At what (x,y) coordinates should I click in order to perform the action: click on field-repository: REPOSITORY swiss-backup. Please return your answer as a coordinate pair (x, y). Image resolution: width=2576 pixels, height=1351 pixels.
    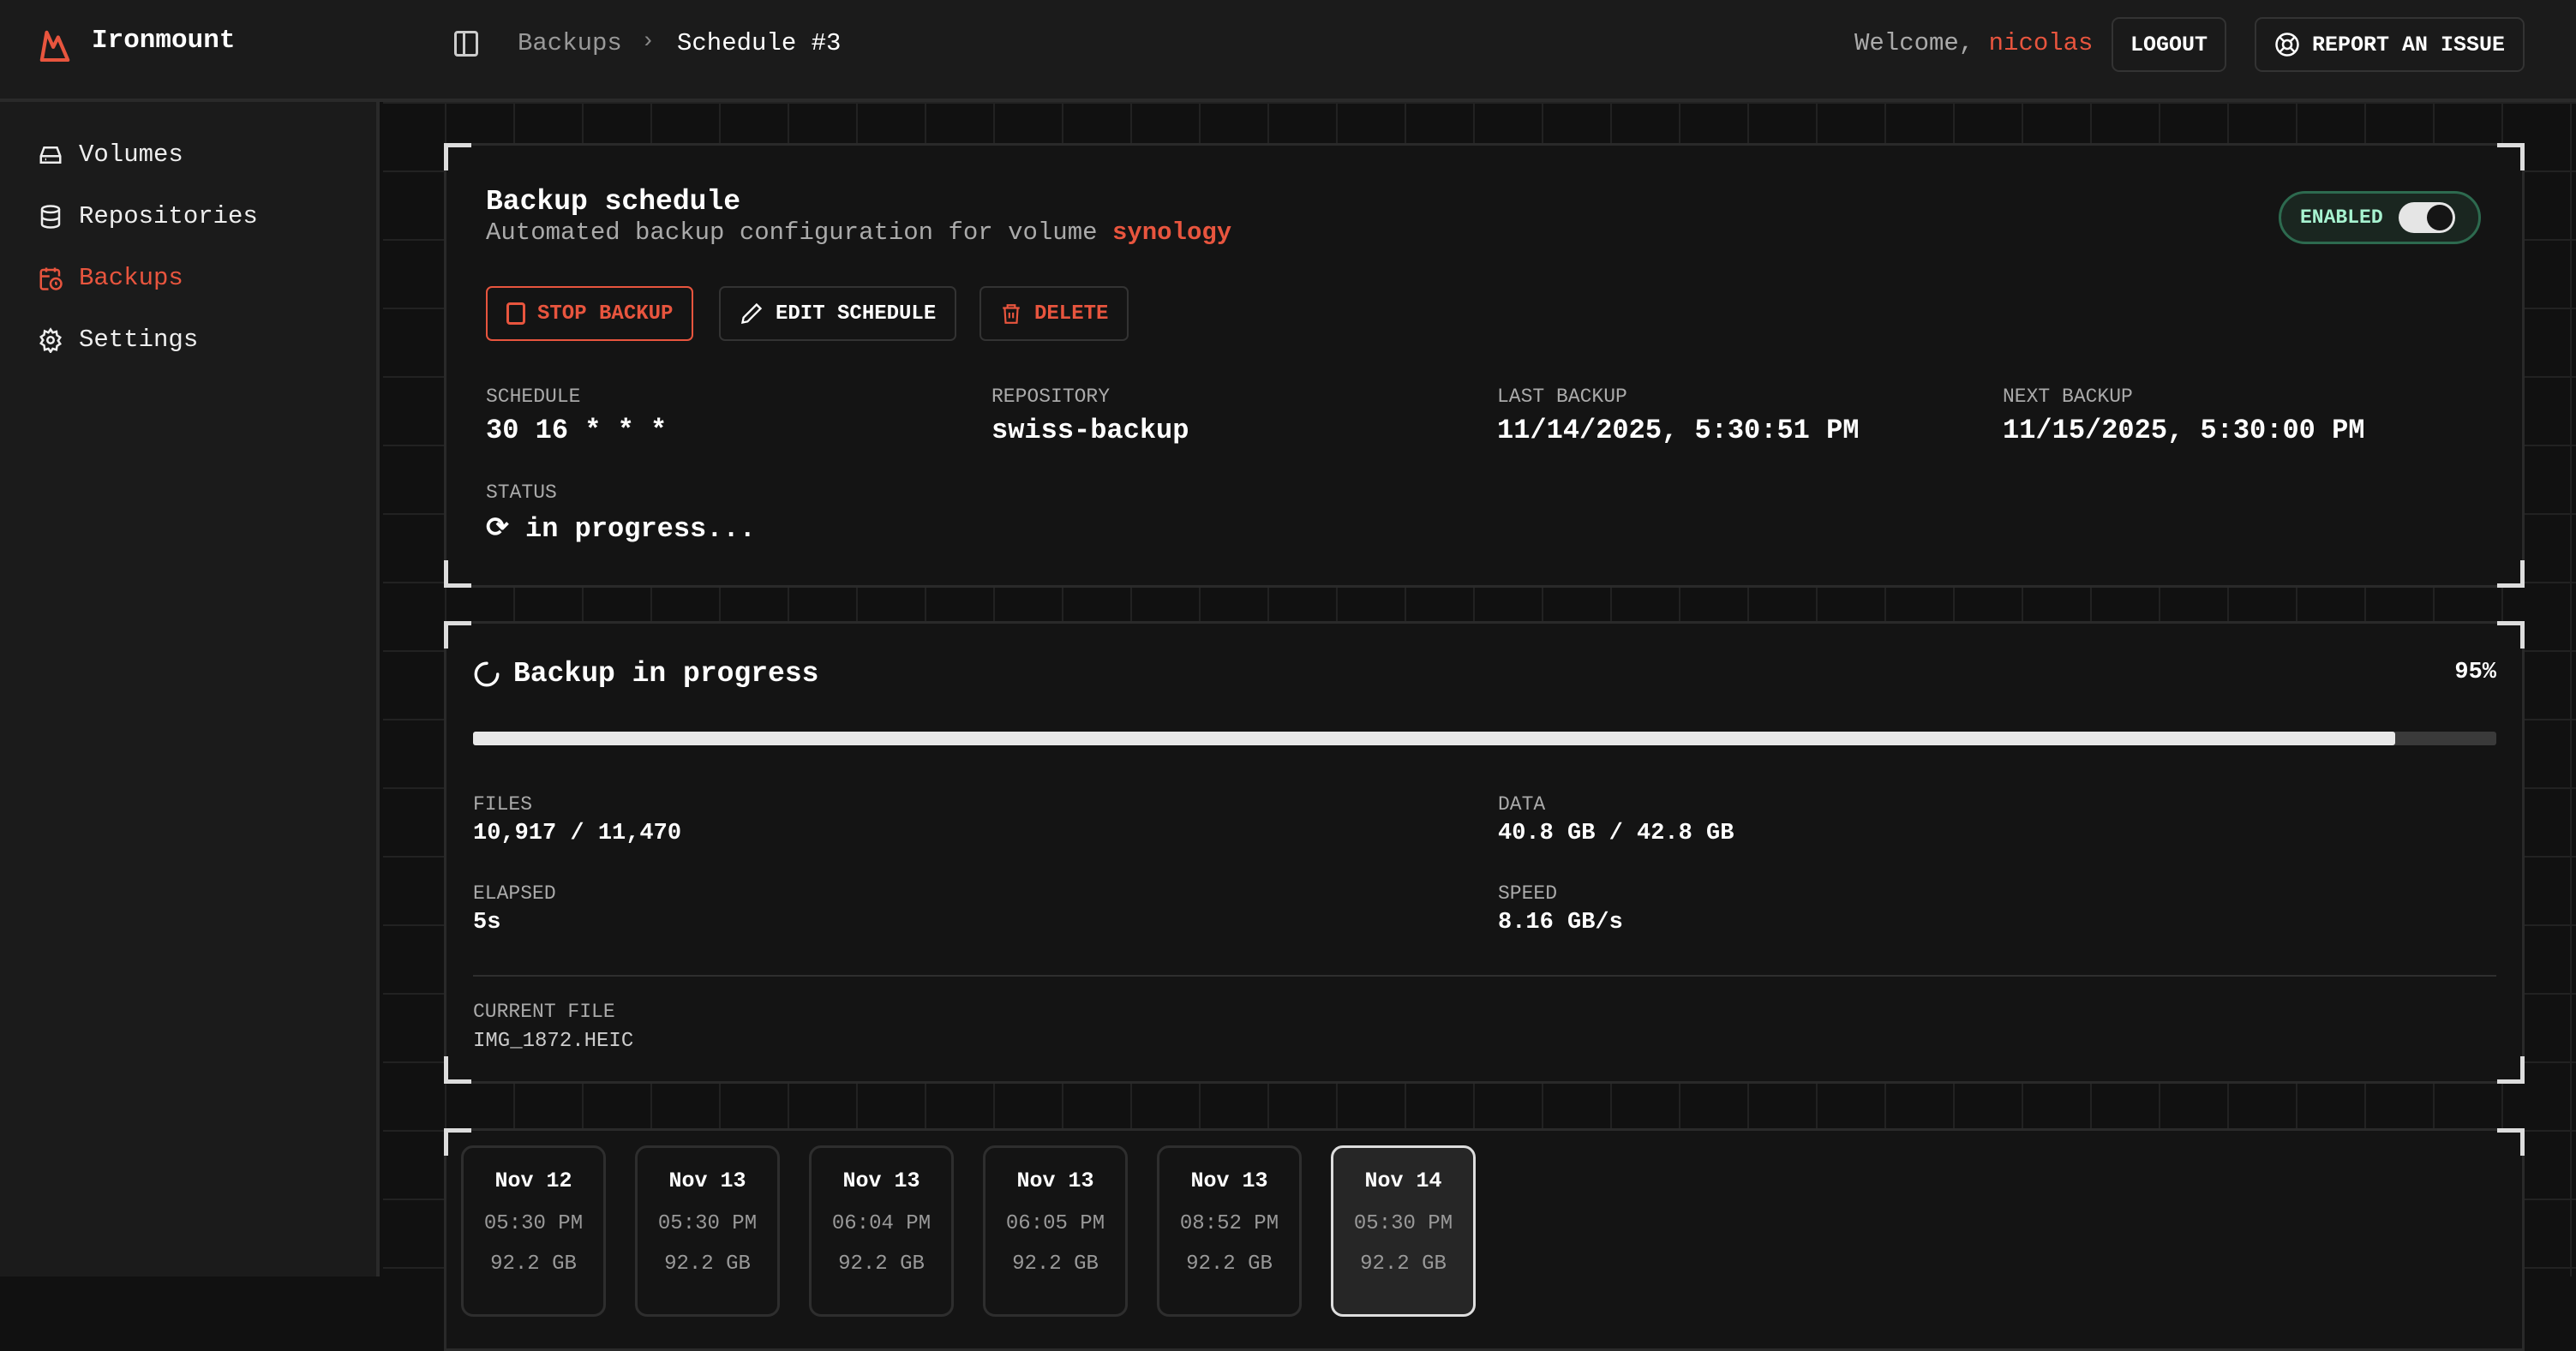
    Looking at the image, I should click on (1090, 416).